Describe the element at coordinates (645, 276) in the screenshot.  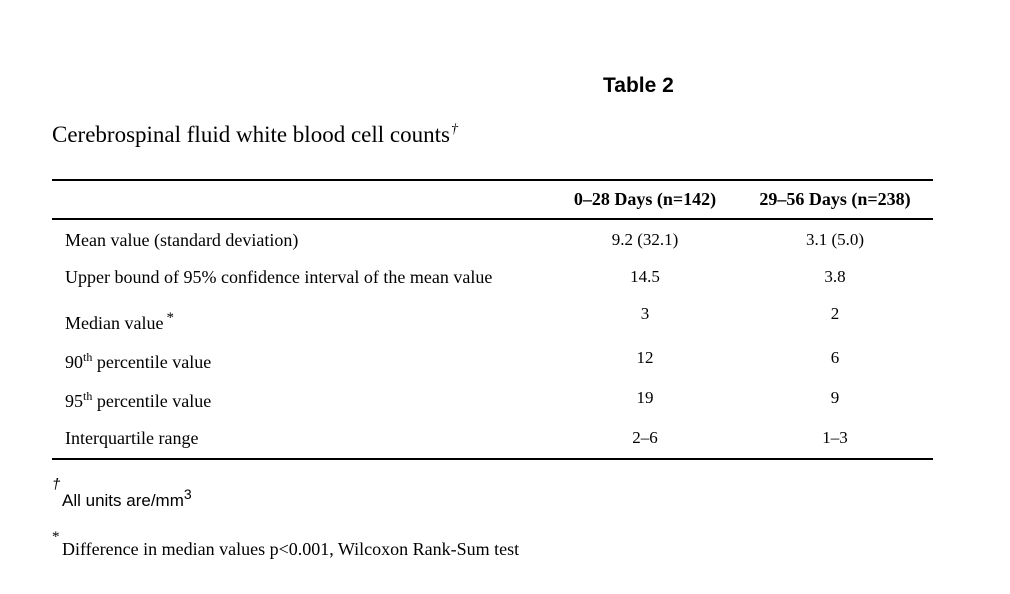
I see `cell-0-28-days: 14.5` at that location.